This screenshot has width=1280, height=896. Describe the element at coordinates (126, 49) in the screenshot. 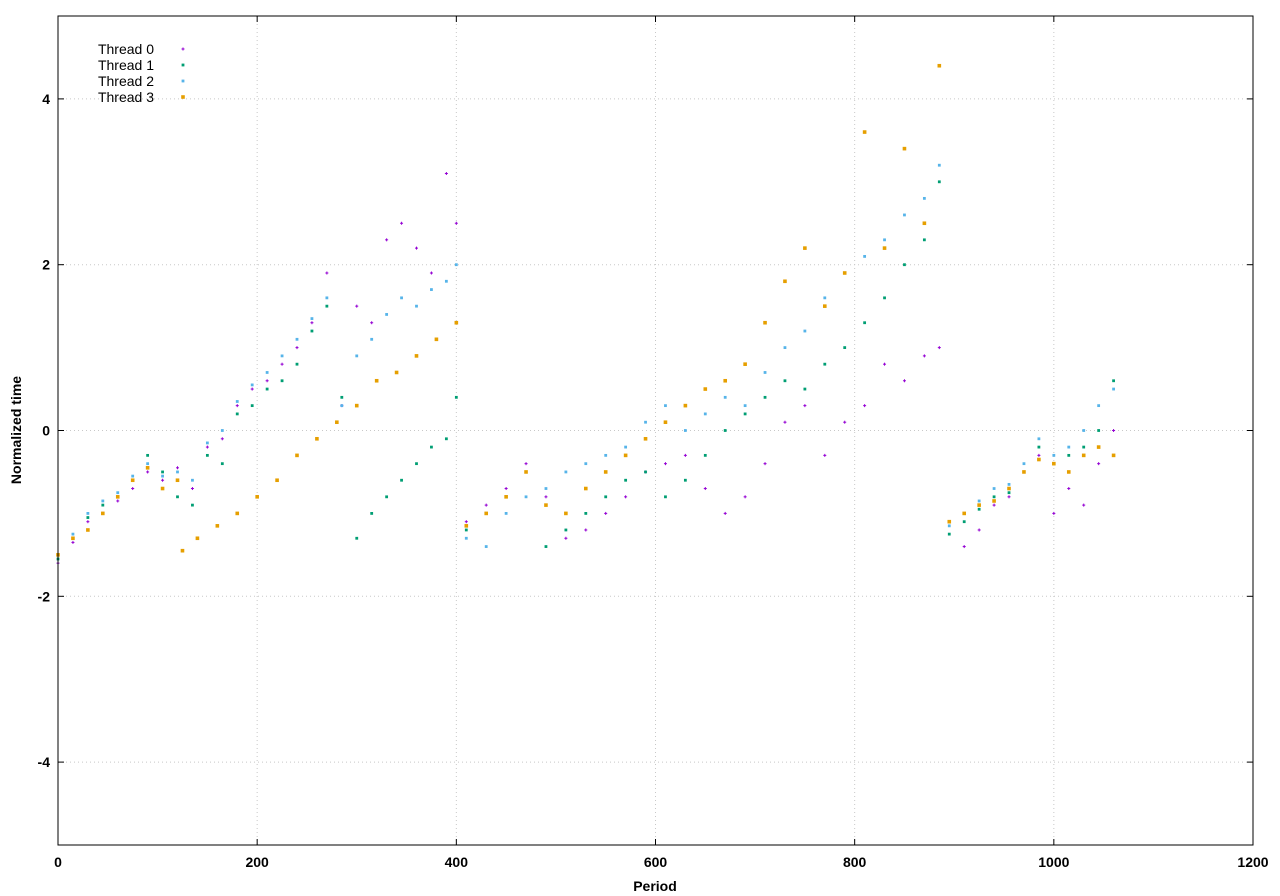

I see `legend-label: Thread 0` at that location.